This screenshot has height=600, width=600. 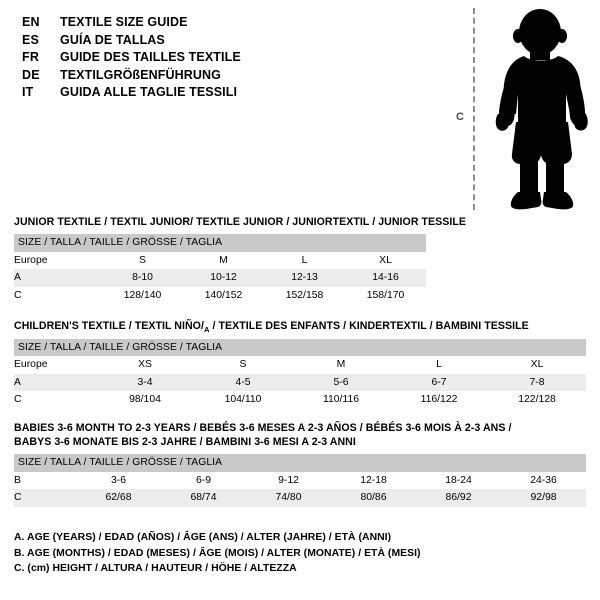 I want to click on table-cell: 9-12, so click(x=288, y=480).